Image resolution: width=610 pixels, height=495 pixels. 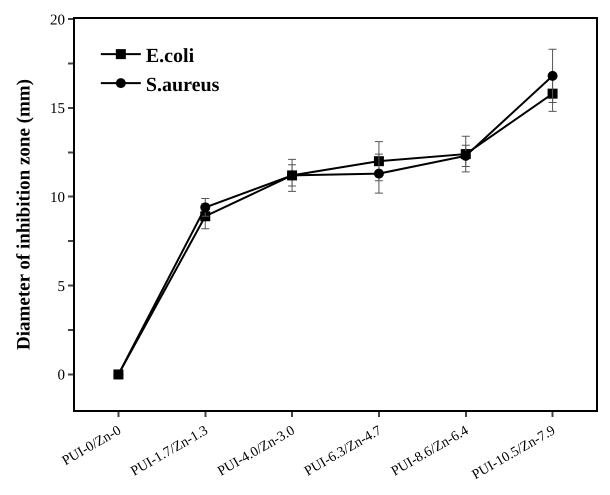 What do you see at coordinates (61, 376) in the screenshot?
I see `y-tick-label: 0` at bounding box center [61, 376].